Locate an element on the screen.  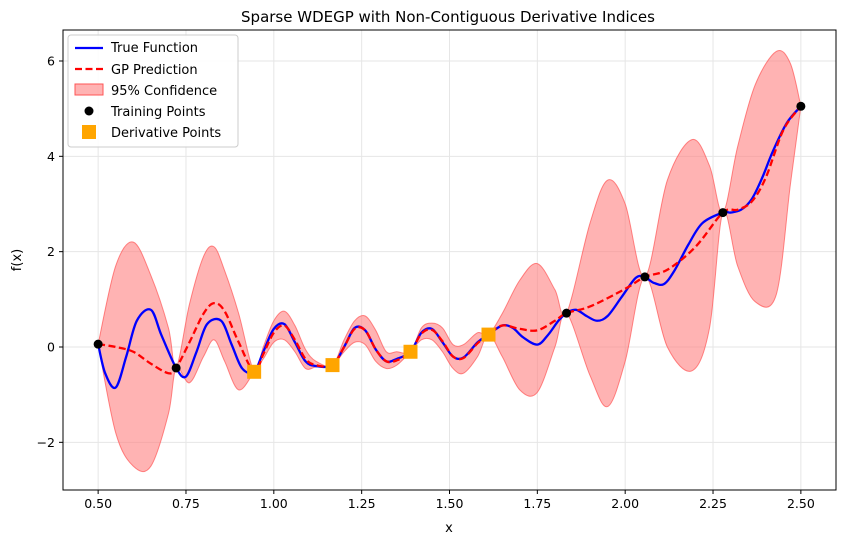
legend-true-label: True Function is located at coordinates (154, 48).